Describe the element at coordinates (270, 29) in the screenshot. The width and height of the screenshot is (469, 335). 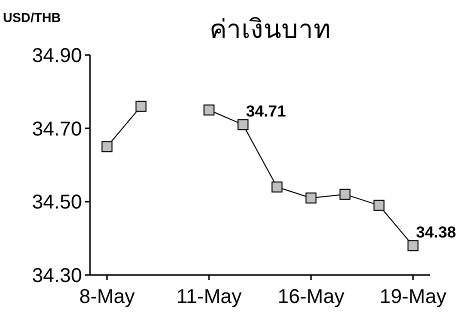
I see `title: ค่าเงินบาท` at that location.